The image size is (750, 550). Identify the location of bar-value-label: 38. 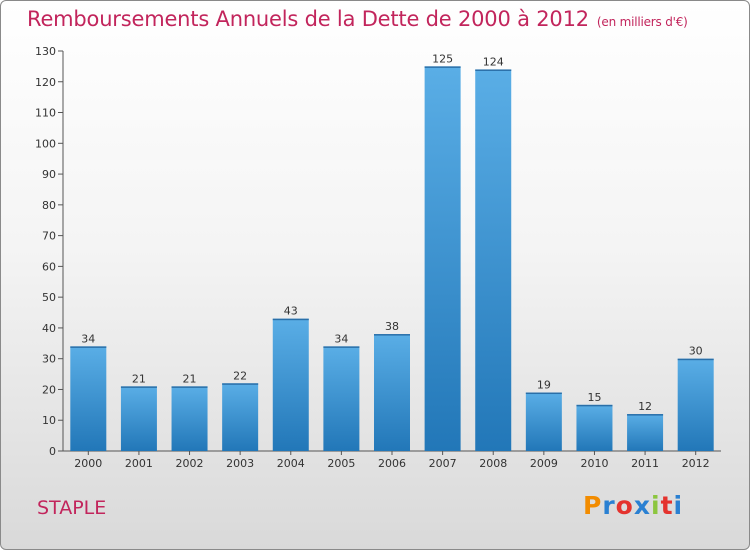
(392, 326).